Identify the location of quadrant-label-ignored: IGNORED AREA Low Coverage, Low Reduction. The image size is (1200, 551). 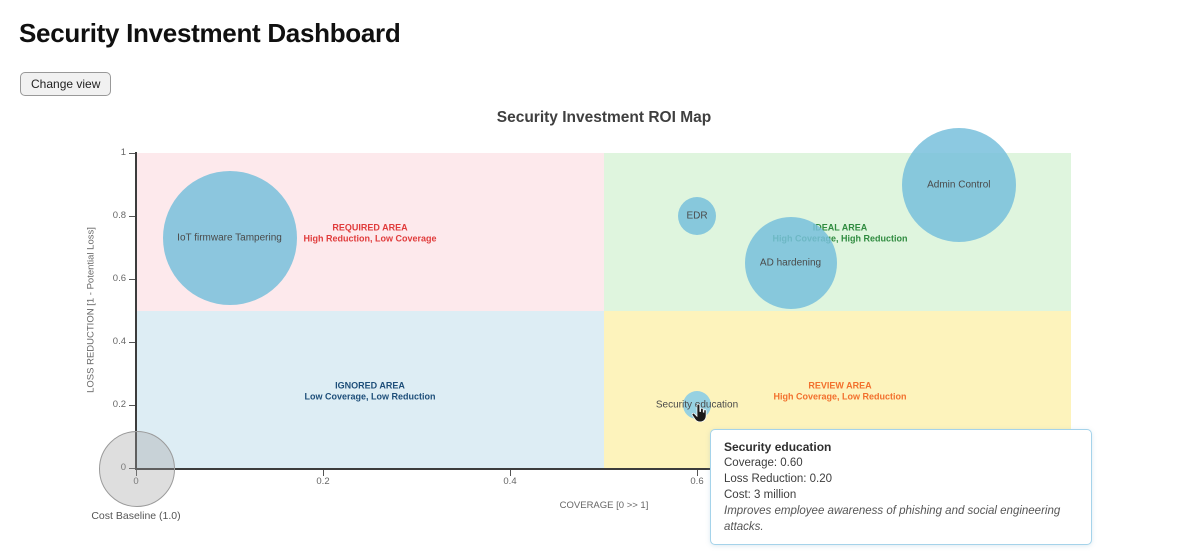
(369, 391).